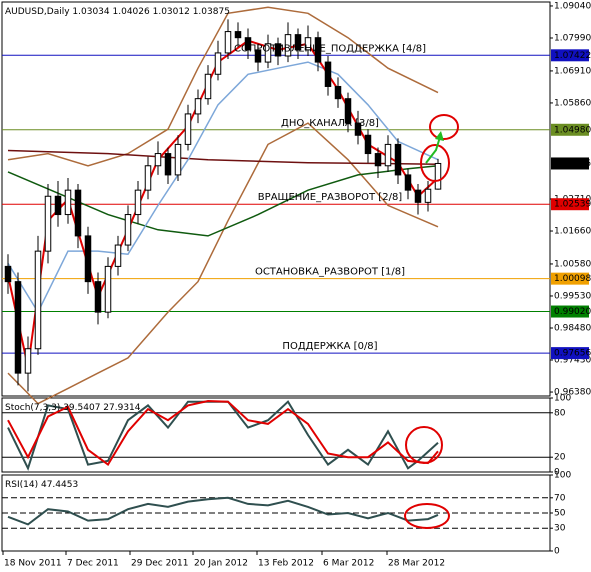 The width and height of the screenshot is (591, 572). Describe the element at coordinates (572, 296) in the screenshot. I see `y-tick-label: 0.99530` at that location.